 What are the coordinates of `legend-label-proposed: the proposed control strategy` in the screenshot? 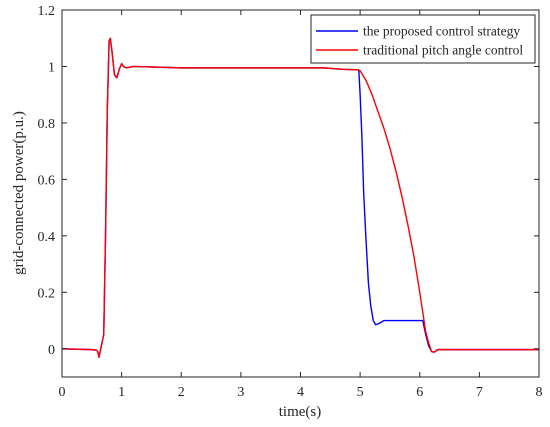 It's located at (441, 31).